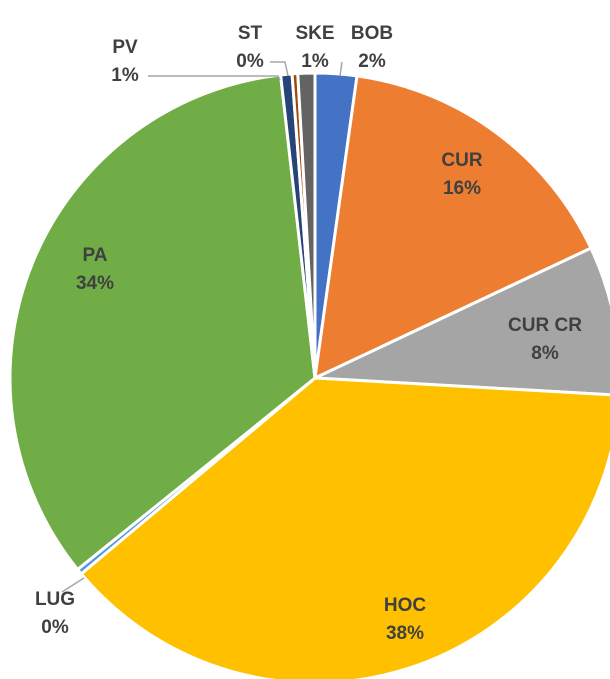  I want to click on slice-label-name: LUG, so click(55, 599).